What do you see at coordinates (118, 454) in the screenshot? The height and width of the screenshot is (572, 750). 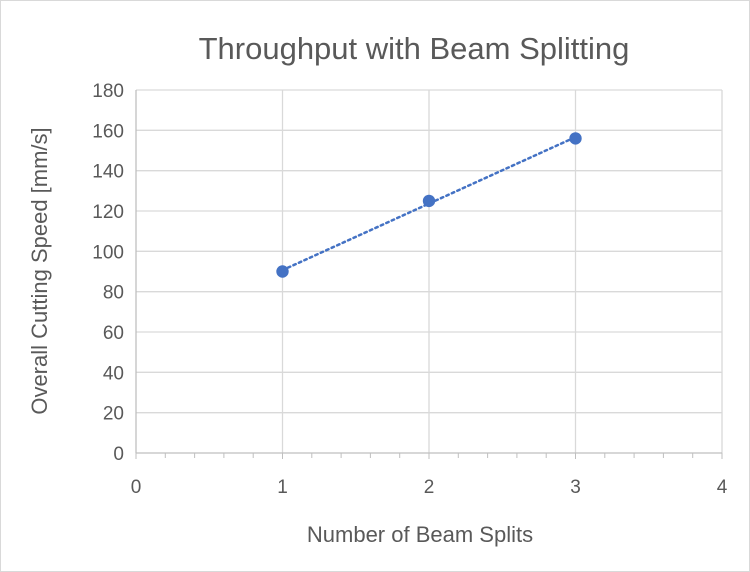 I see `y-tick-label: 0` at bounding box center [118, 454].